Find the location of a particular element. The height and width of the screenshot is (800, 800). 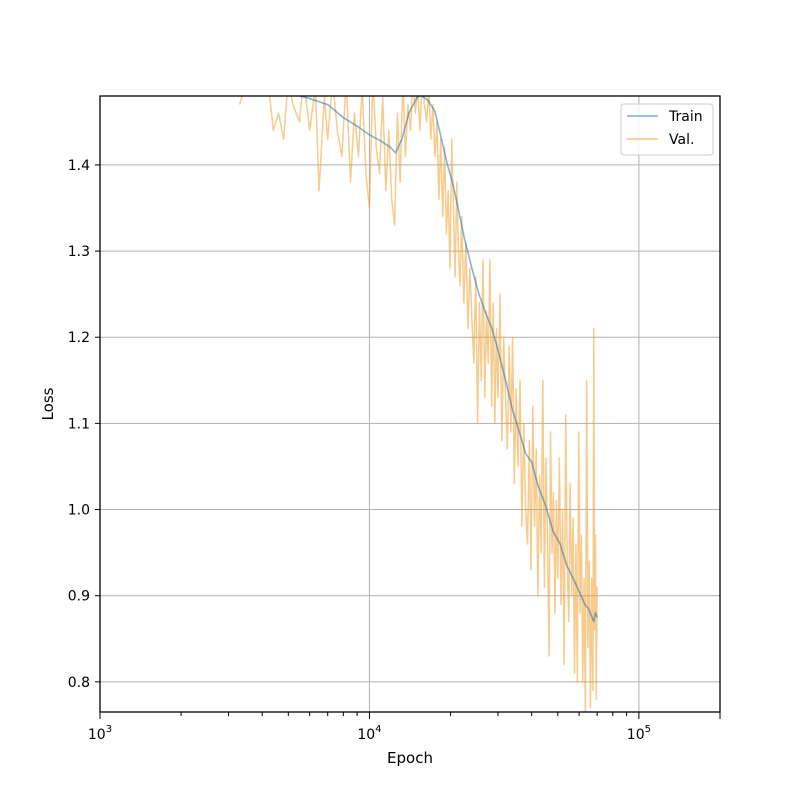

y-tick-label: 1.1 is located at coordinates (79, 424).